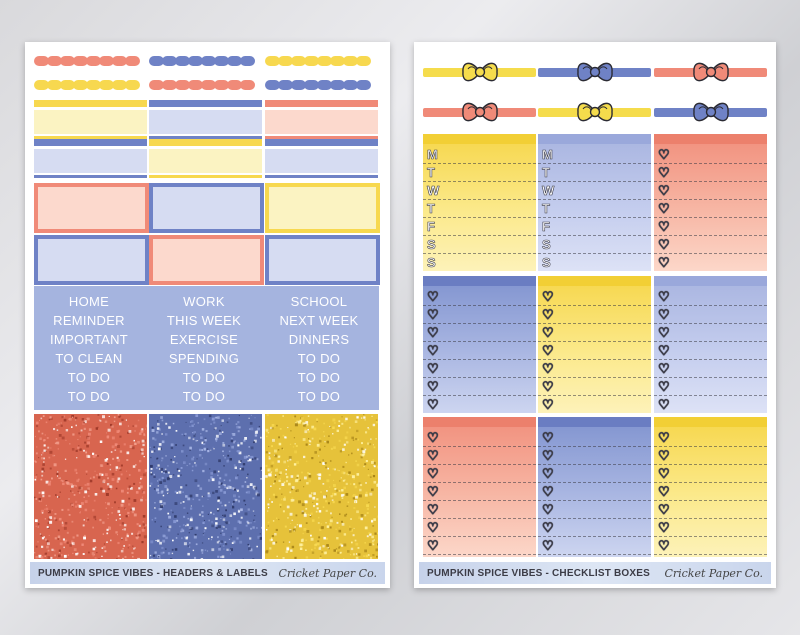 This screenshot has height=635, width=800. Describe the element at coordinates (548, 456) in the screenshot. I see `heart-checkbox-icon: ♡` at that location.